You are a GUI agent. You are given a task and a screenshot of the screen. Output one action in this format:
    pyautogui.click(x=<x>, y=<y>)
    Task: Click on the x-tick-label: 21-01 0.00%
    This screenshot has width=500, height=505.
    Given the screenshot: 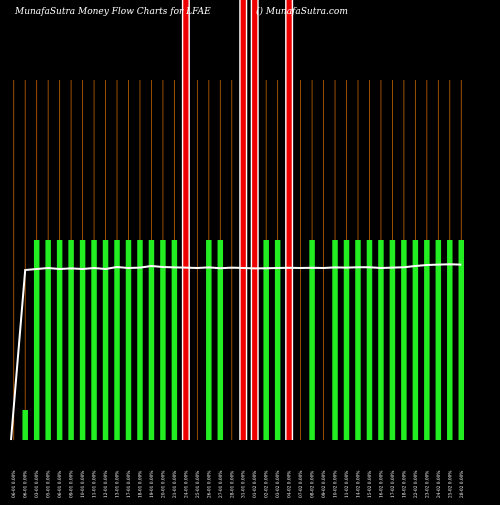 What is the action you would take?
    pyautogui.click(x=175, y=484)
    